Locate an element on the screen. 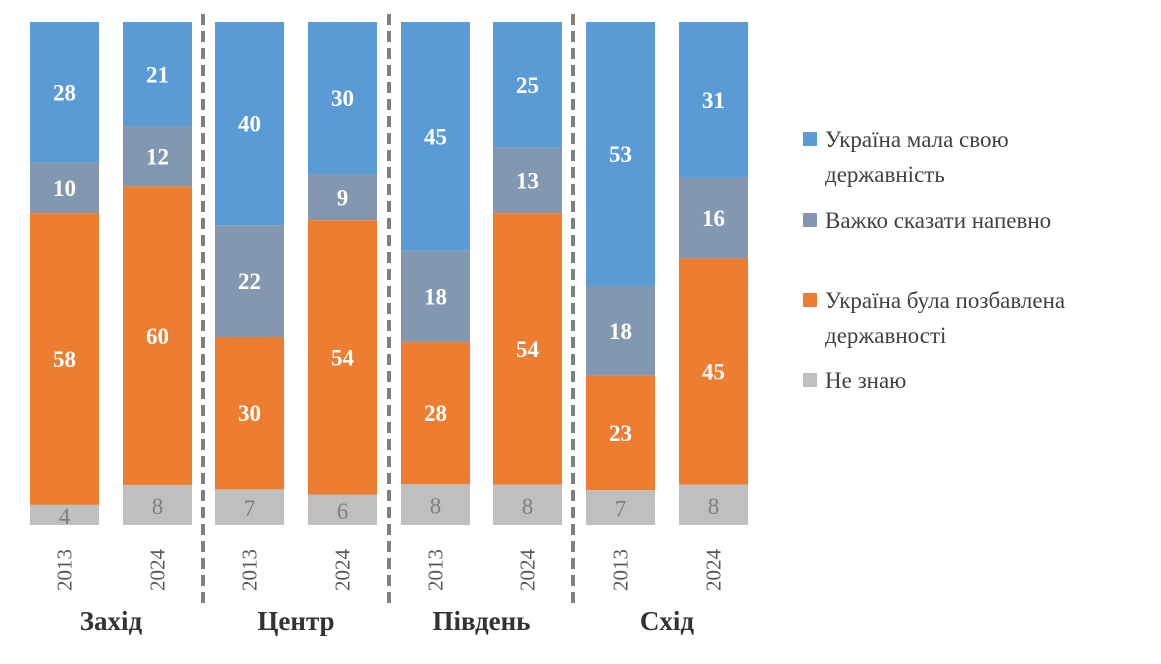  data-label: 23 is located at coordinates (620, 433).